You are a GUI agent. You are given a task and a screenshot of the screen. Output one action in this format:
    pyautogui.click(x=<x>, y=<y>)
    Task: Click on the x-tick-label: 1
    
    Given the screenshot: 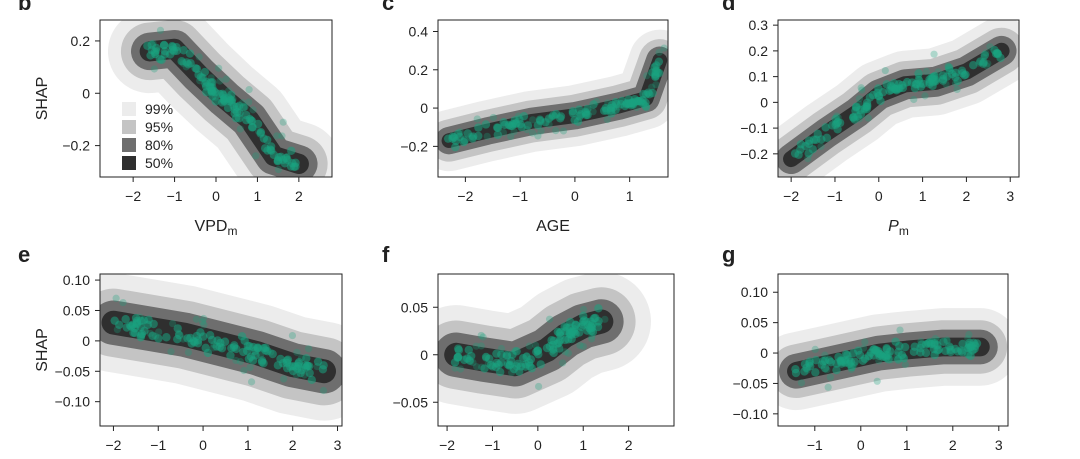 What is the action you would take?
    pyautogui.click(x=258, y=196)
    